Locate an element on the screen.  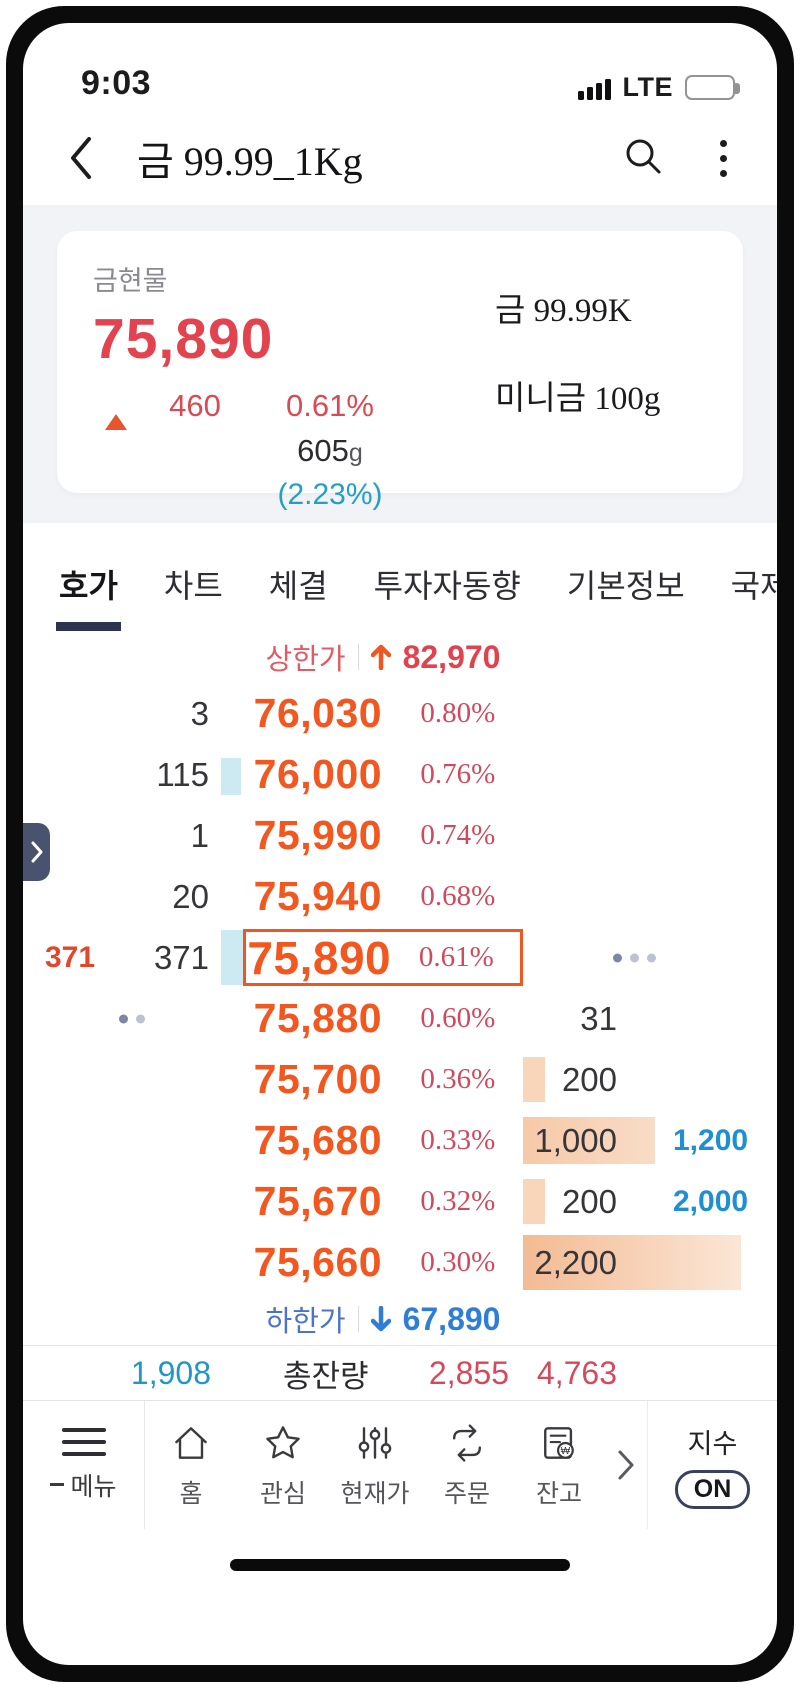
nav-item-label: 현재가 is located at coordinates (375, 1493).